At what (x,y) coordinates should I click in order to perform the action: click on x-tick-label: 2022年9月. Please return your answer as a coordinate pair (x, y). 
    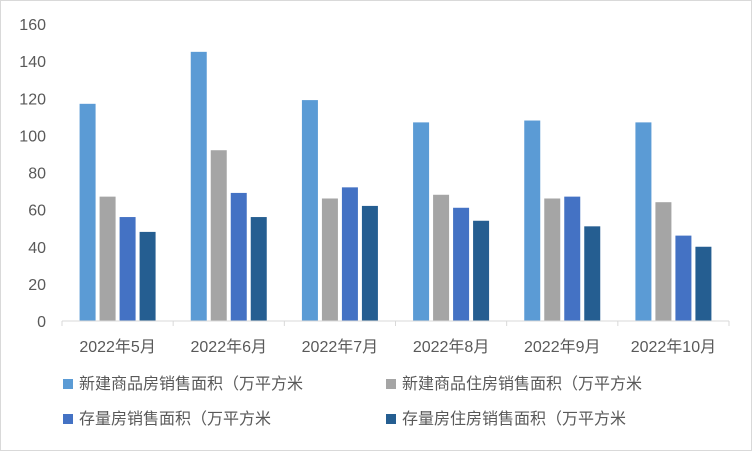
    Looking at the image, I should click on (562, 347).